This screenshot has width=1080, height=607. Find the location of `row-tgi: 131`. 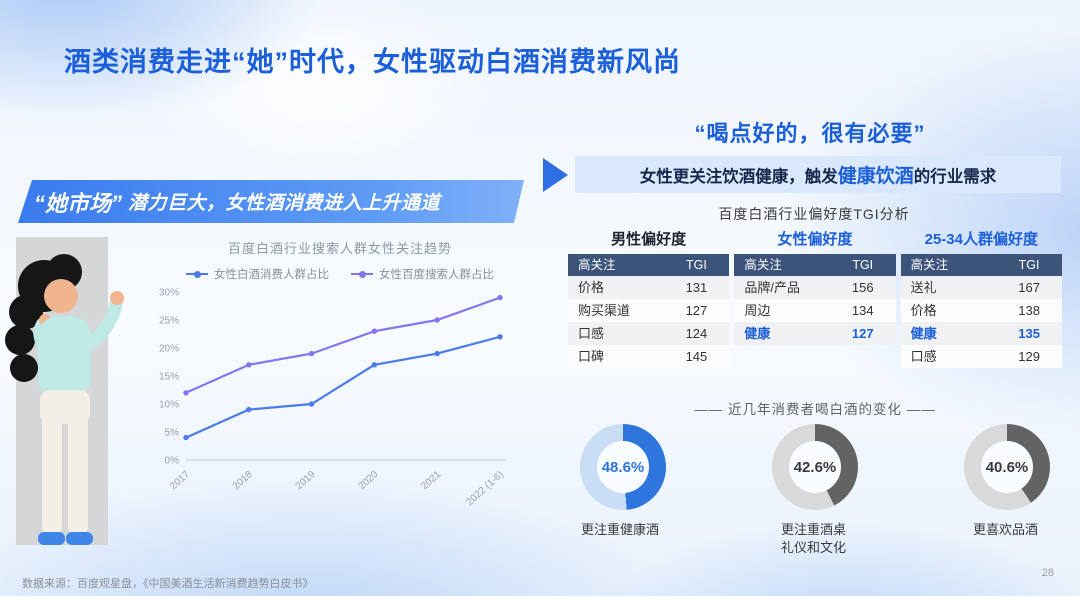

row-tgi: 131 is located at coordinates (696, 287).